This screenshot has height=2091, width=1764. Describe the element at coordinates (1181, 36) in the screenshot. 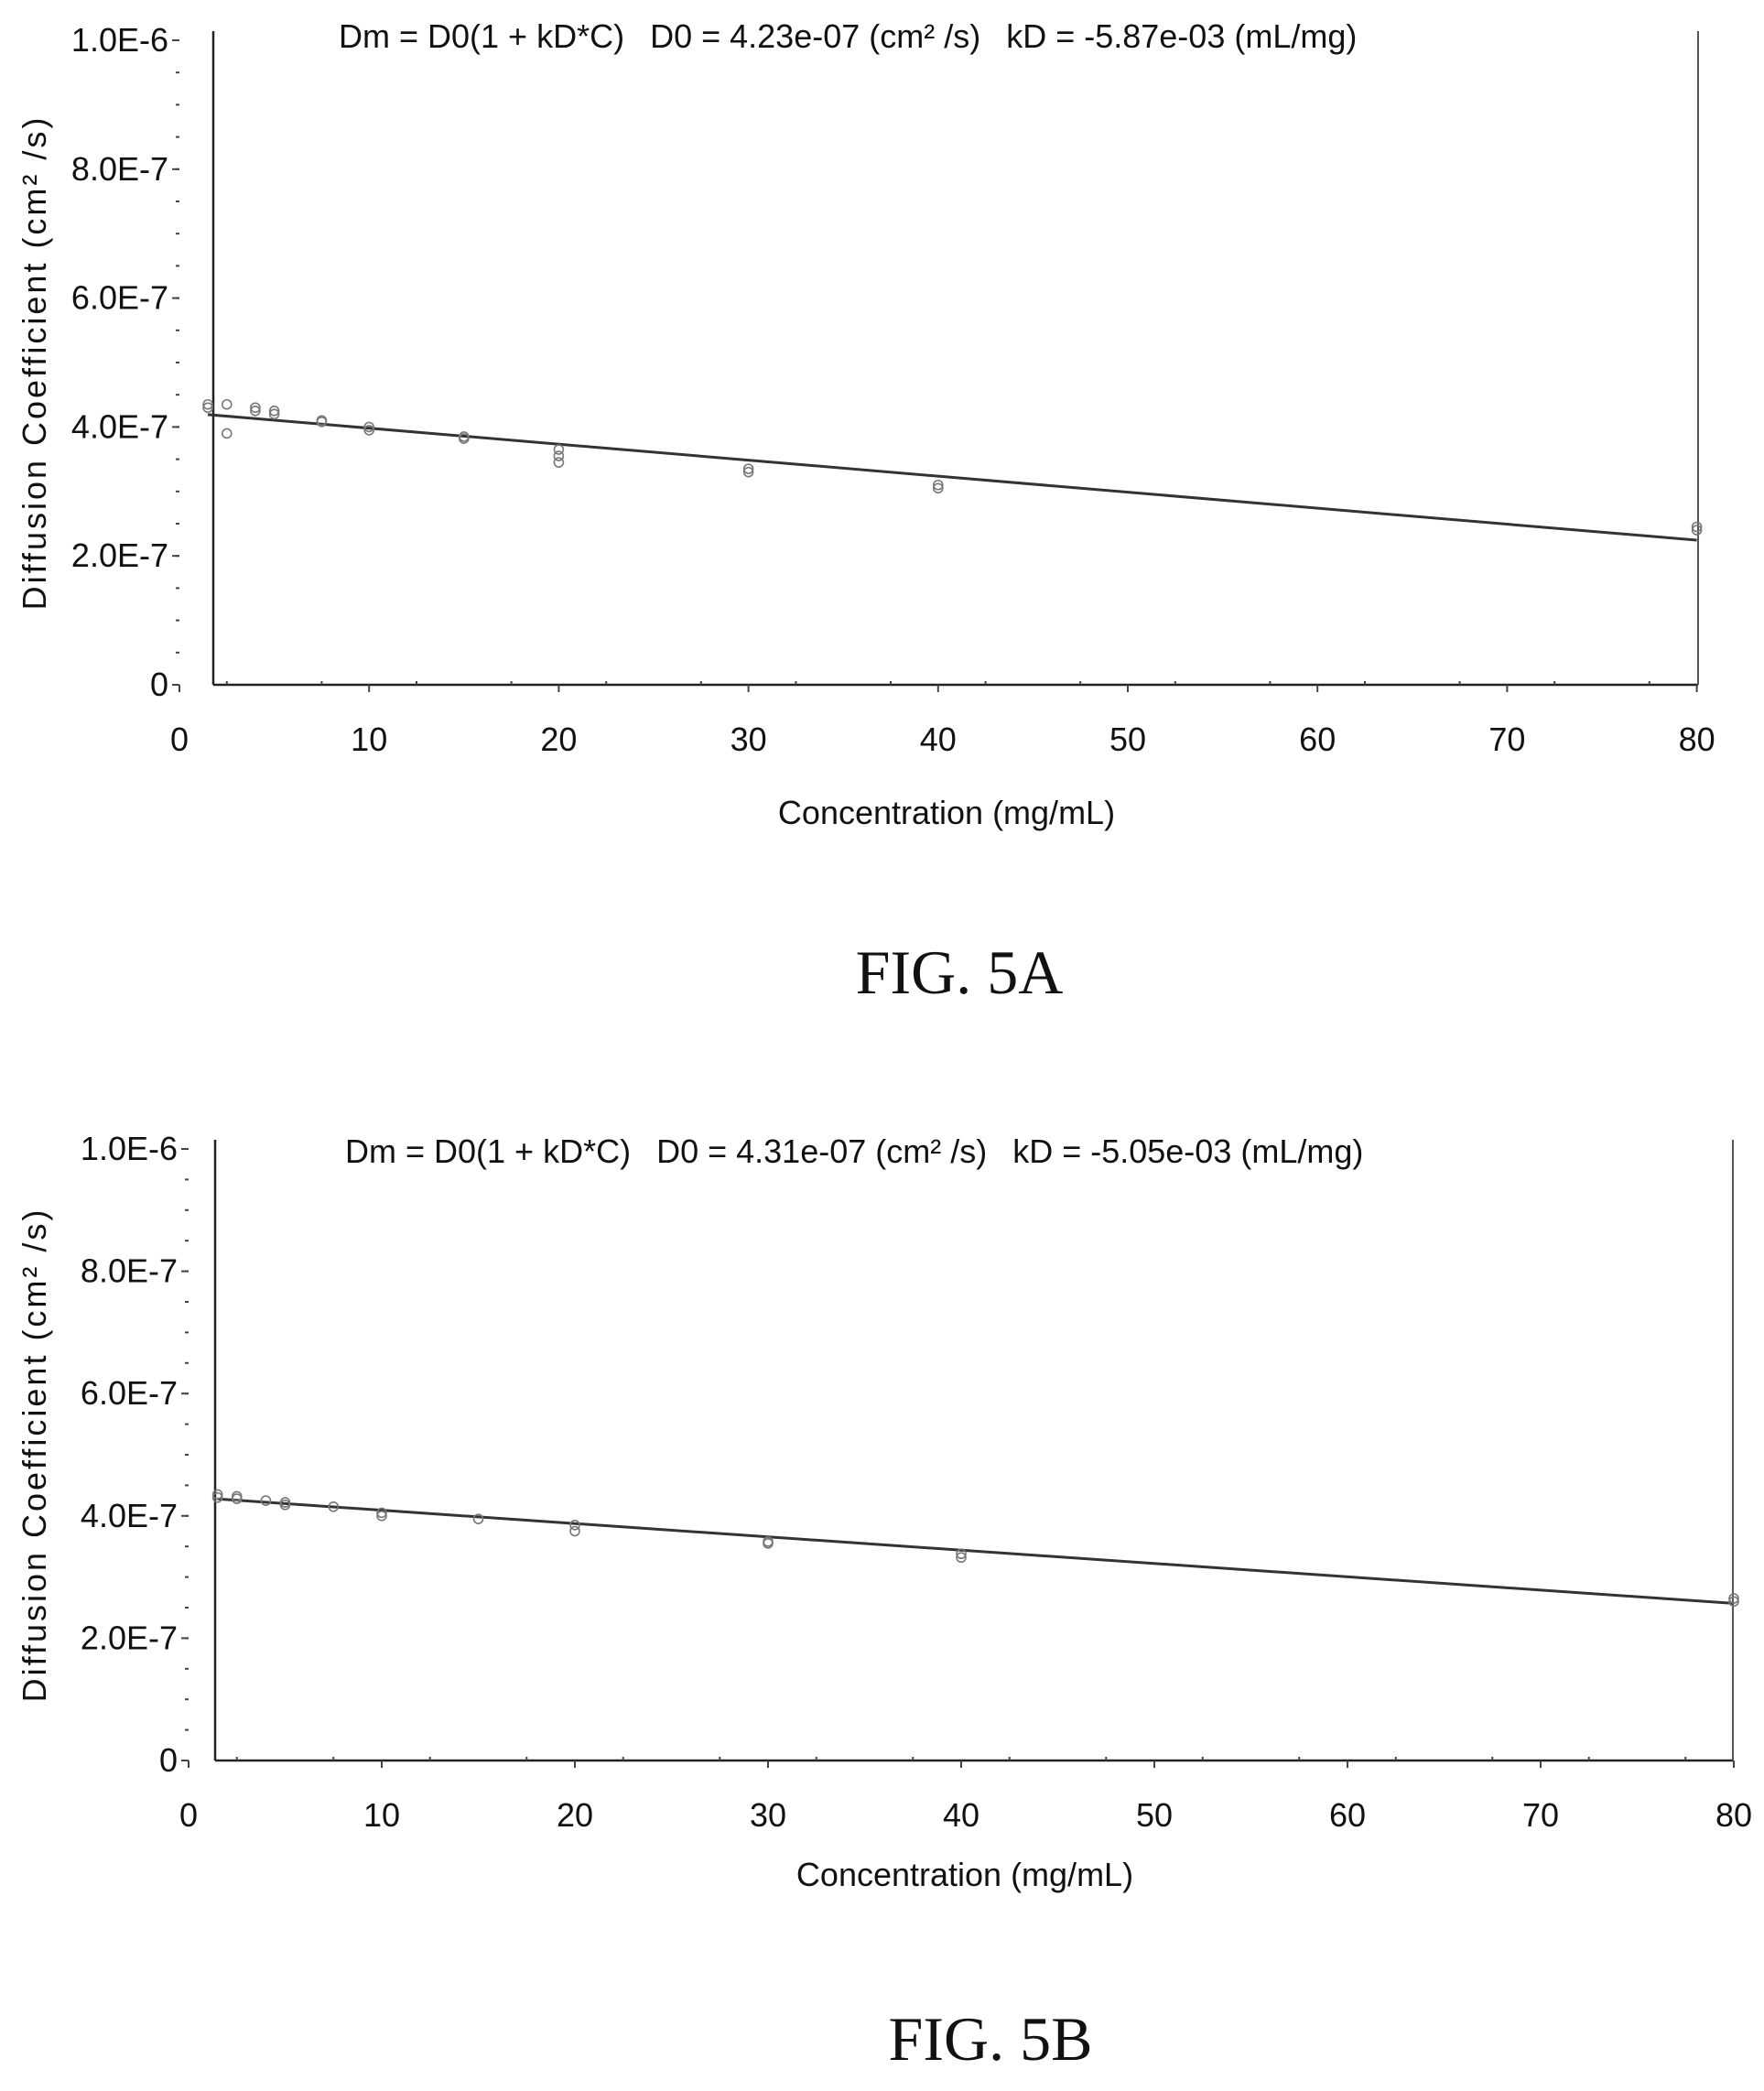

I see `kd-text: kD = -5.87e-03 (mL/mg)` at that location.